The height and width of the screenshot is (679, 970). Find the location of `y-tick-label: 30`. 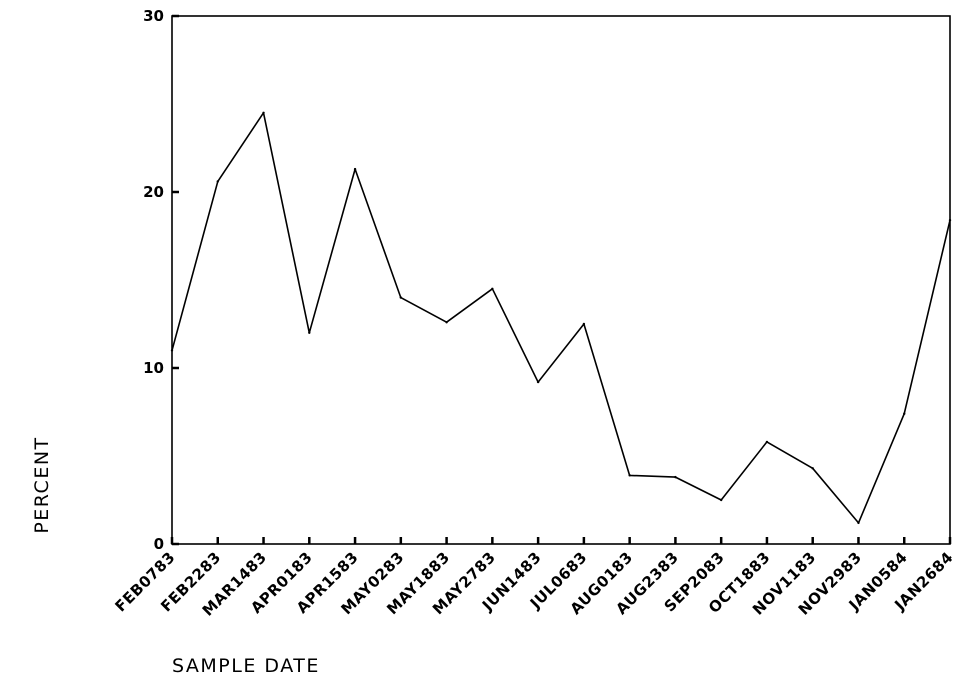

y-tick-label: 30 is located at coordinates (153, 16).